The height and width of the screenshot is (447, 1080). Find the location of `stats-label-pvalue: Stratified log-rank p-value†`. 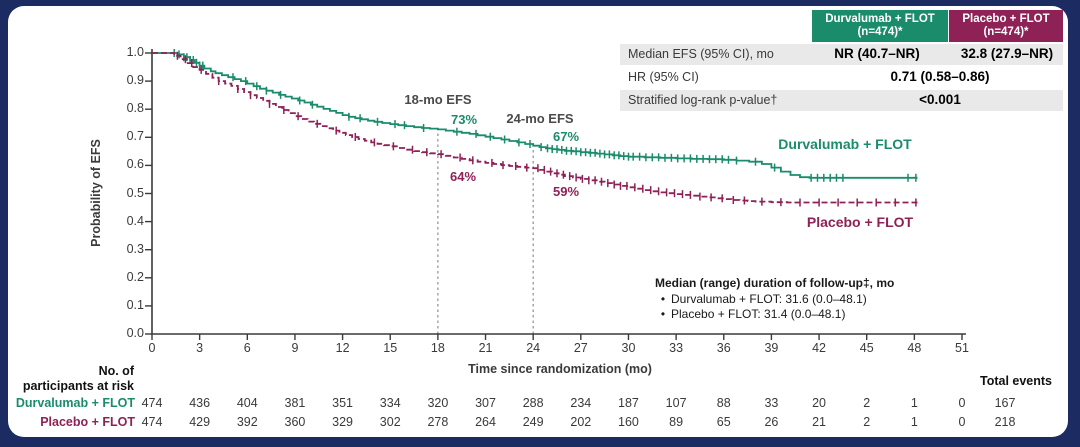

stats-label-pvalue: Stratified log-rank p-value† is located at coordinates (703, 100).